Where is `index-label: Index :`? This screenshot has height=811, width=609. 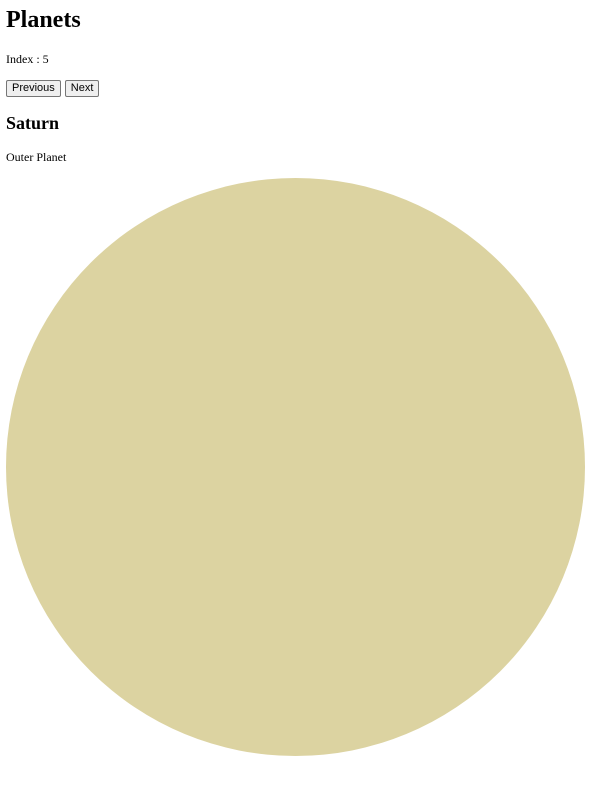 index-label: Index : is located at coordinates (24, 59).